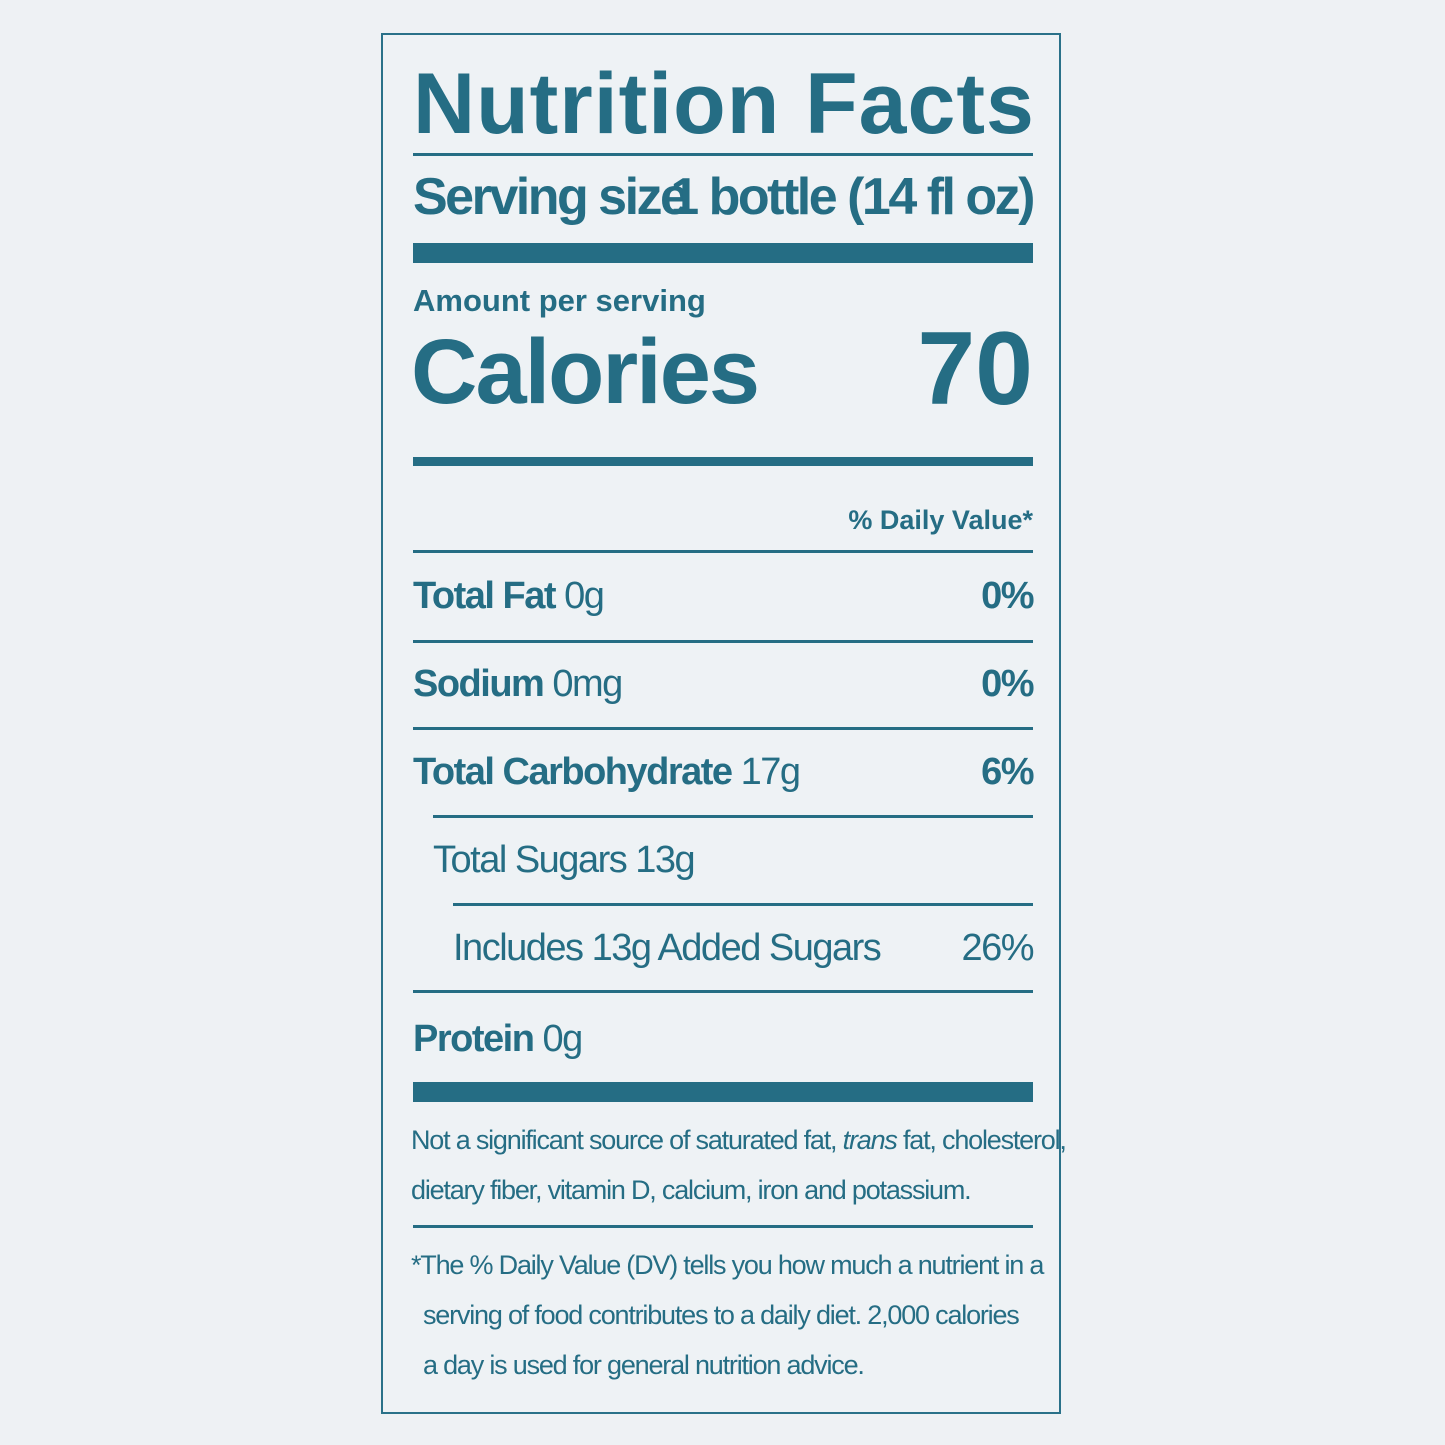  What do you see at coordinates (564, 860) in the screenshot?
I see `nutrient-name: Total Sugars 13g` at bounding box center [564, 860].